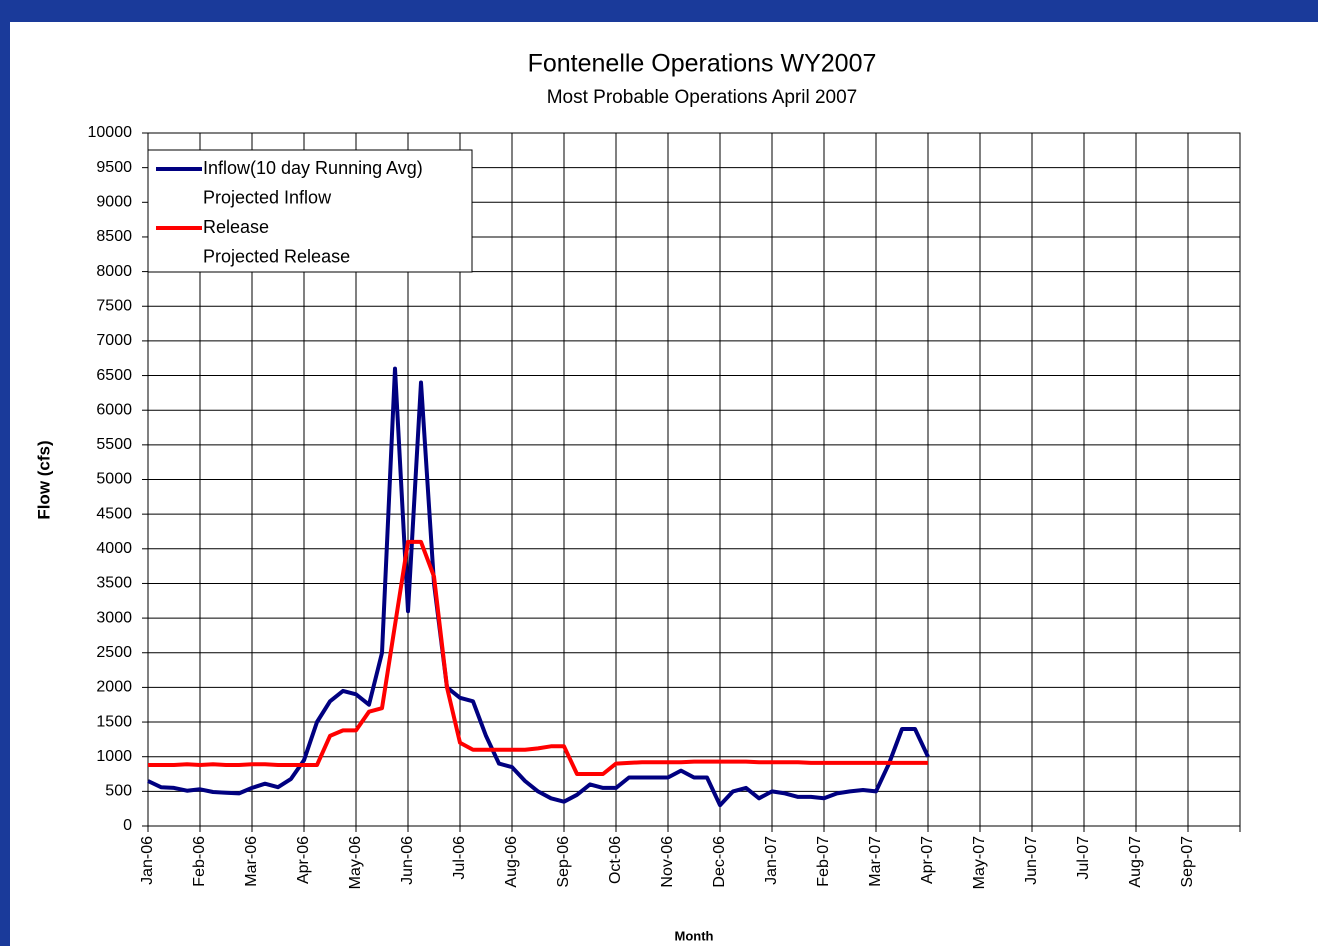  Describe the element at coordinates (1083, 858) in the screenshot. I see `x-tick-label: Jul-07` at that location.